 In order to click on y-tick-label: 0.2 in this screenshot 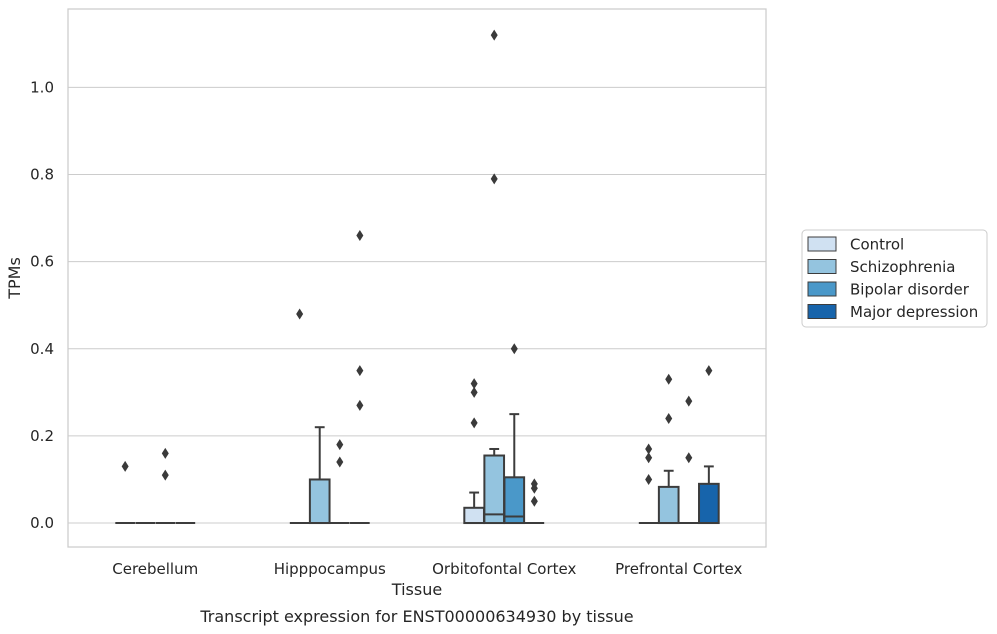, I will do `click(42, 436)`.